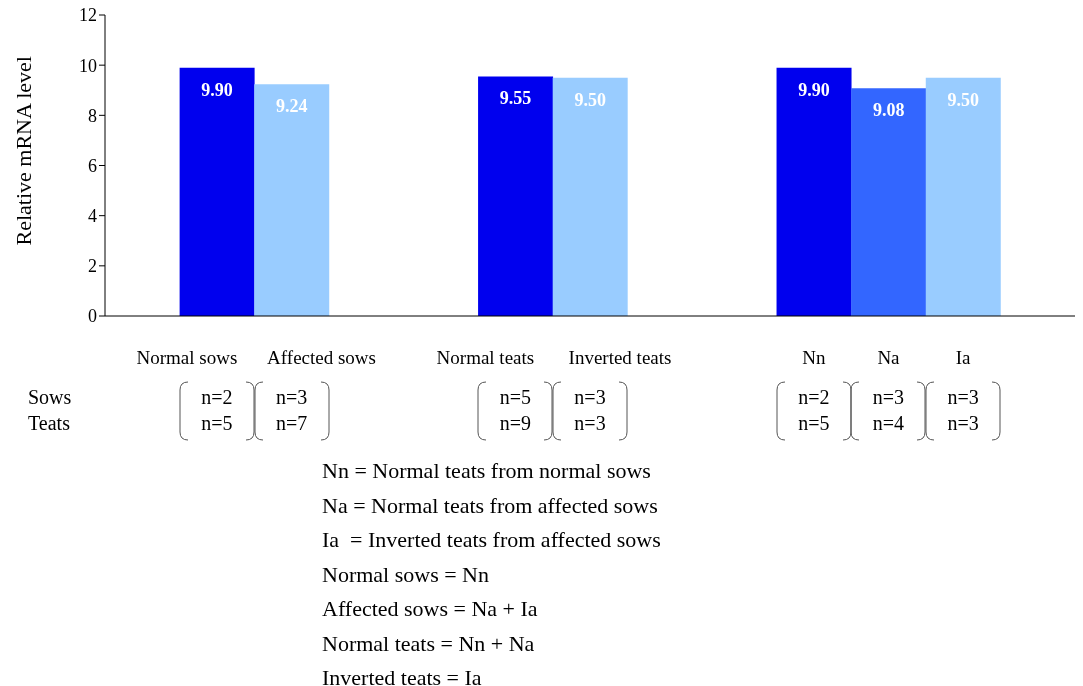  I want to click on y-tick-label: 6, so click(92, 165).